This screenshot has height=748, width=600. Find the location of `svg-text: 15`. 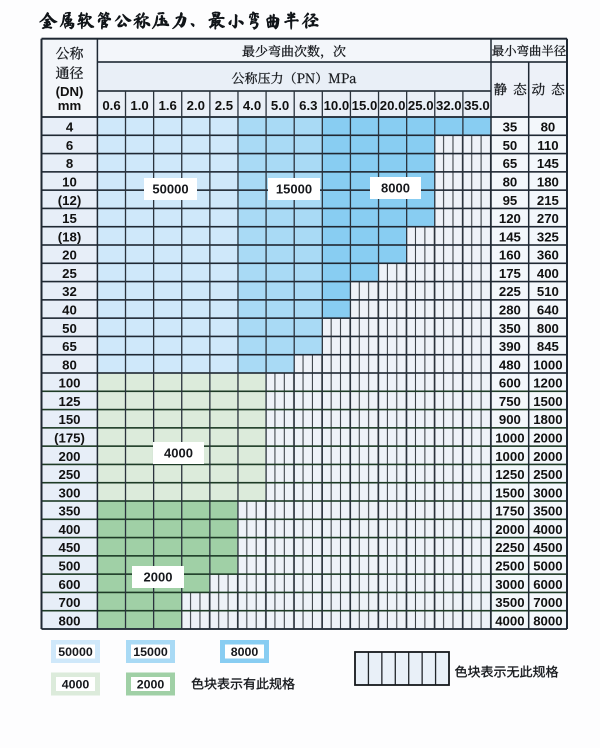

svg-text: 15 is located at coordinates (69, 218).